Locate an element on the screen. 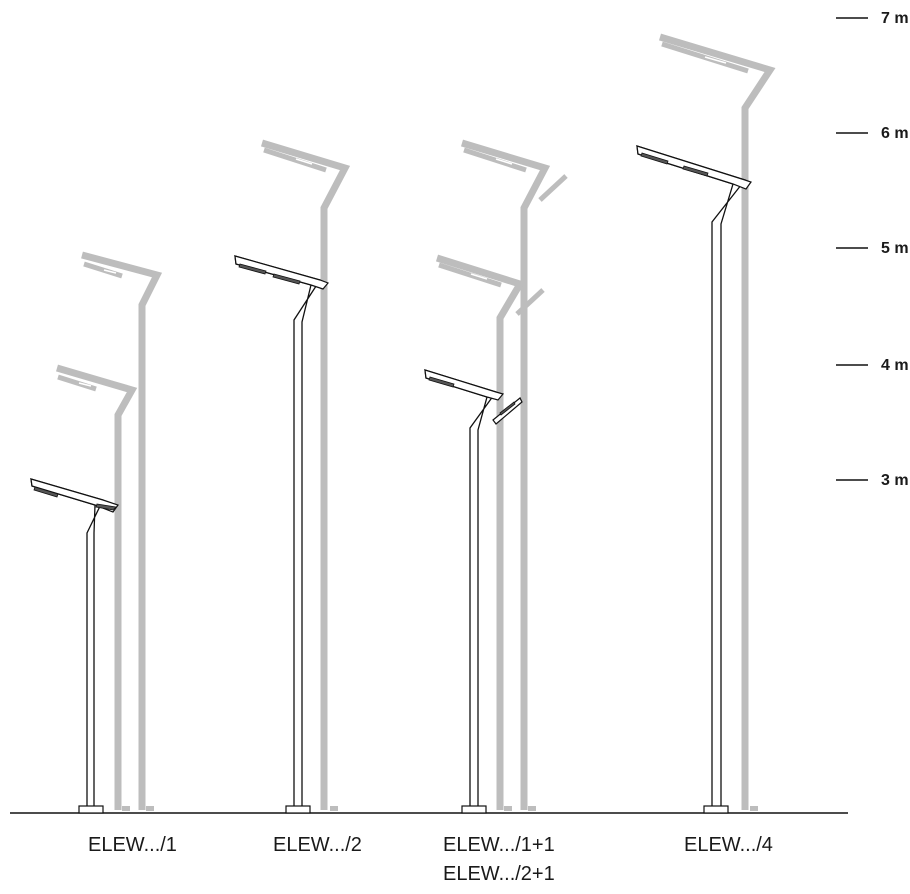  pole-label-elew-4: ELEW.../4 is located at coordinates (728, 845).